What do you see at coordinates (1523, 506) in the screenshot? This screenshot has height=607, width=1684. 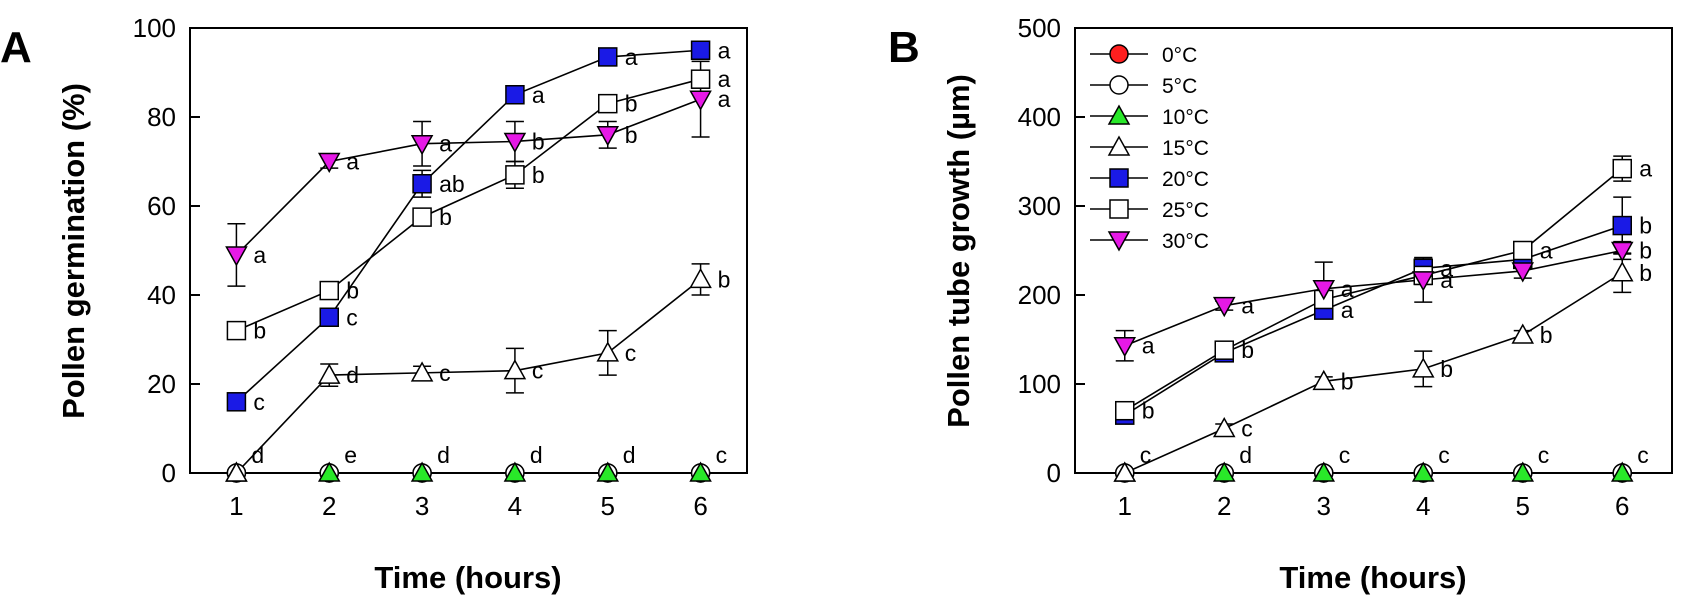 I see `x-tick-label: 5` at bounding box center [1523, 506].